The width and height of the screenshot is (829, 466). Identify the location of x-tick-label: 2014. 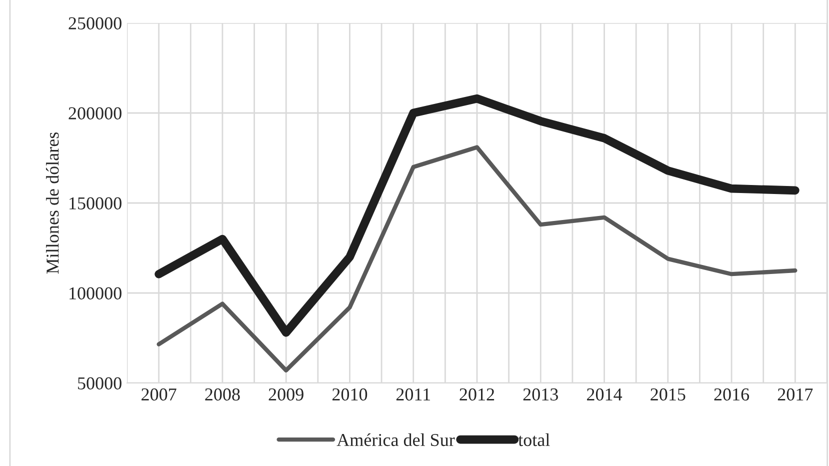
(604, 394).